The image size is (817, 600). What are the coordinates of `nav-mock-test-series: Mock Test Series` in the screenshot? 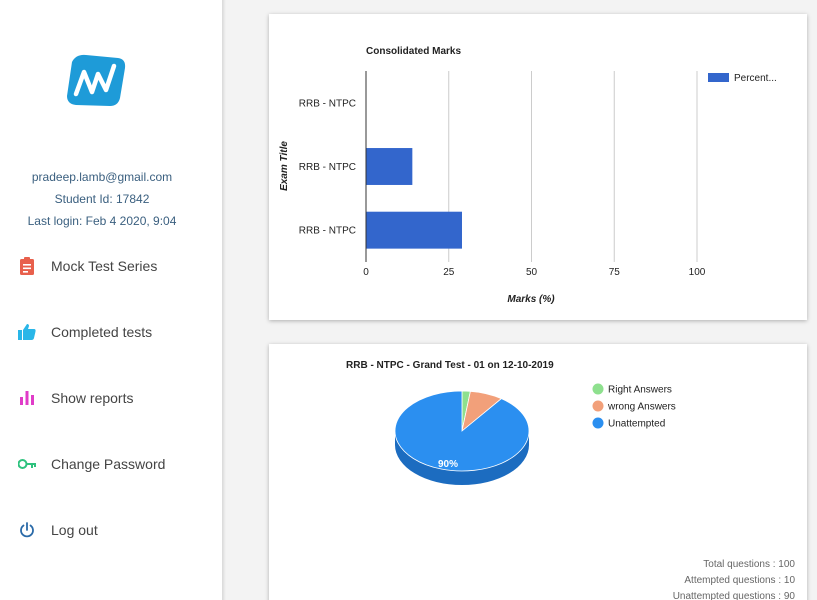 It's located at (118, 266).